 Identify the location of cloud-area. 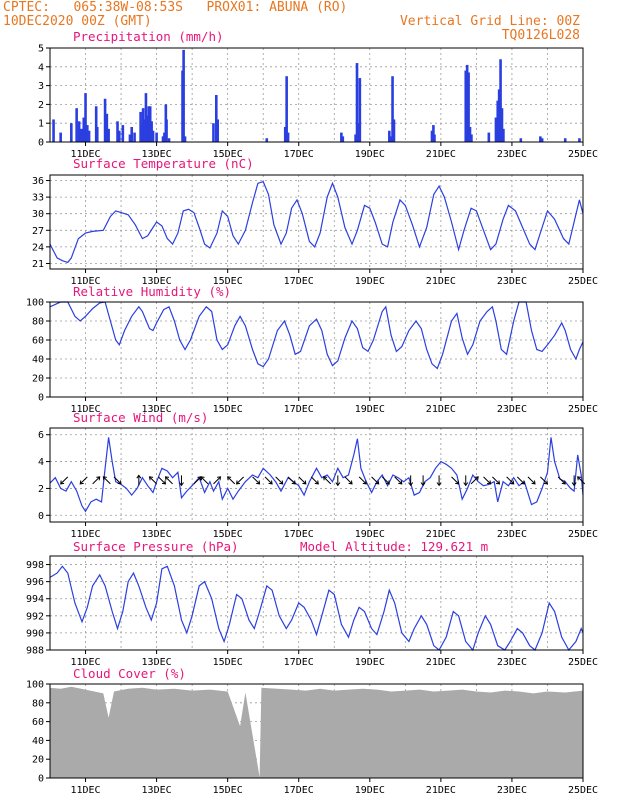
(316, 732).